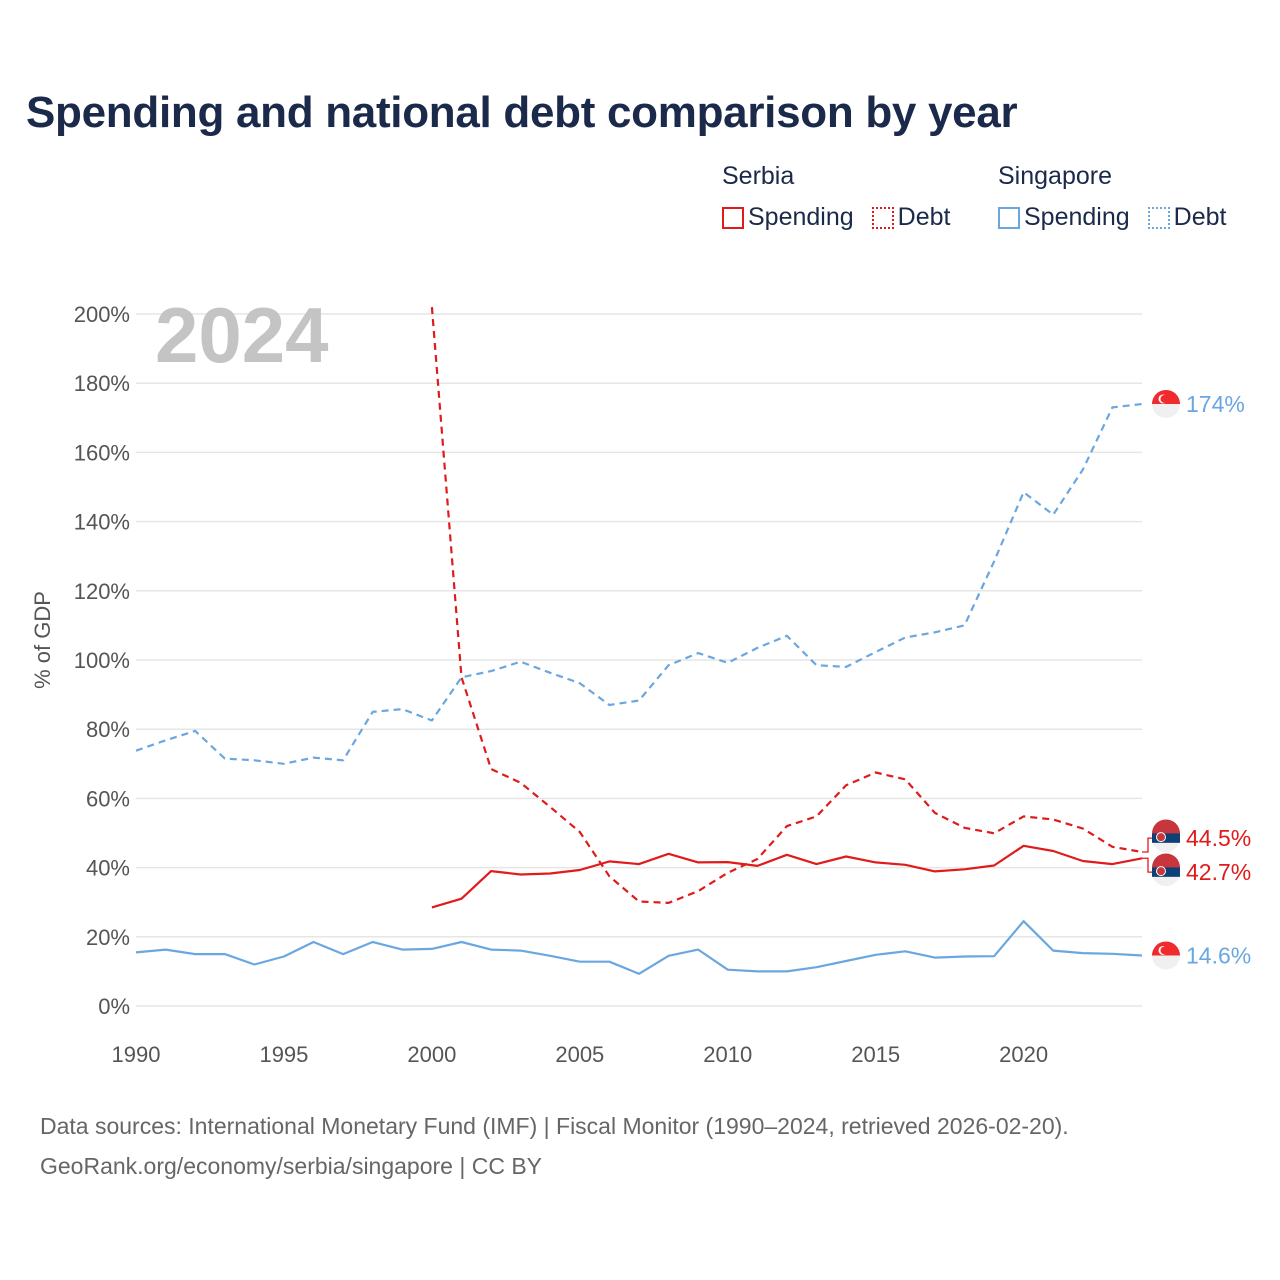  I want to click on x-tick-label: 2020, so click(1023, 1054).